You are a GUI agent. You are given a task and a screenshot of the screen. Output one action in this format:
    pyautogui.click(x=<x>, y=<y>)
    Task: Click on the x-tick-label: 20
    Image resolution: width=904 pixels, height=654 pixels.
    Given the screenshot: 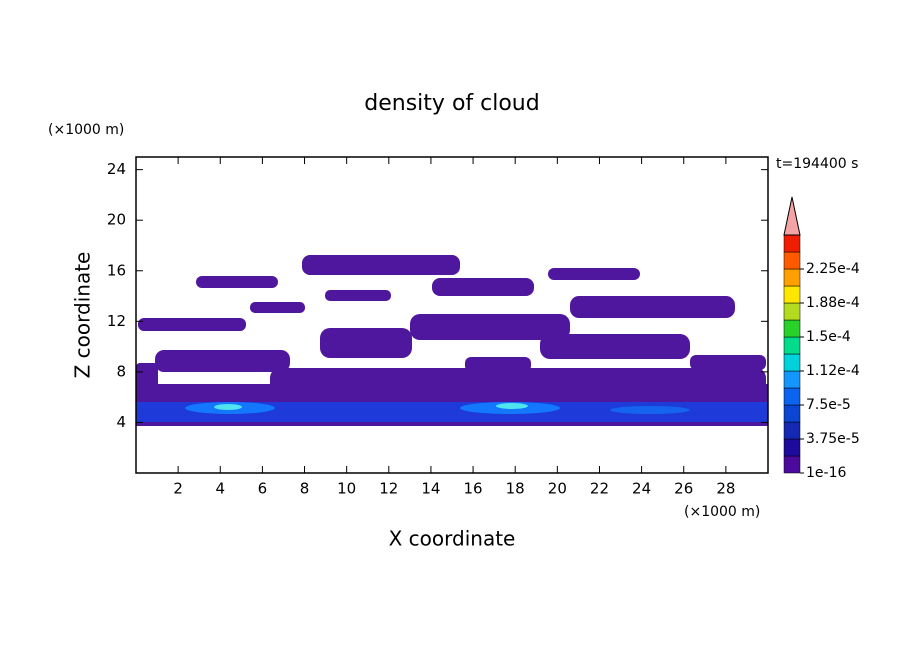 What is the action you would take?
    pyautogui.click(x=557, y=489)
    